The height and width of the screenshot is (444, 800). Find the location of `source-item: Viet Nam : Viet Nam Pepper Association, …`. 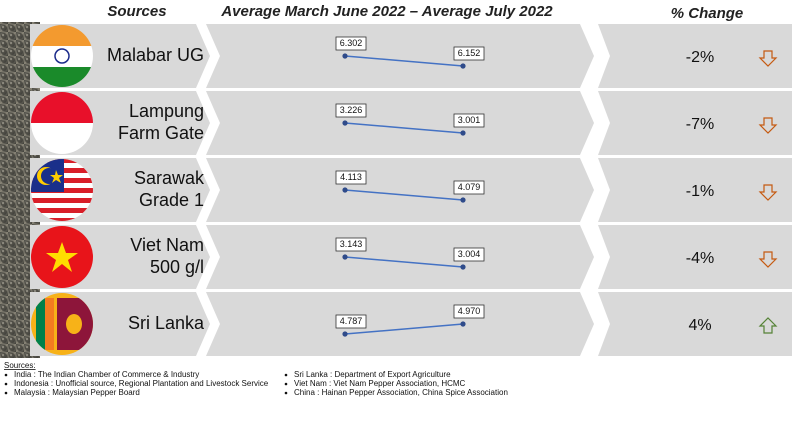

source-item: Viet Nam : Viet Nam Pepper Association, … is located at coordinates (380, 383).